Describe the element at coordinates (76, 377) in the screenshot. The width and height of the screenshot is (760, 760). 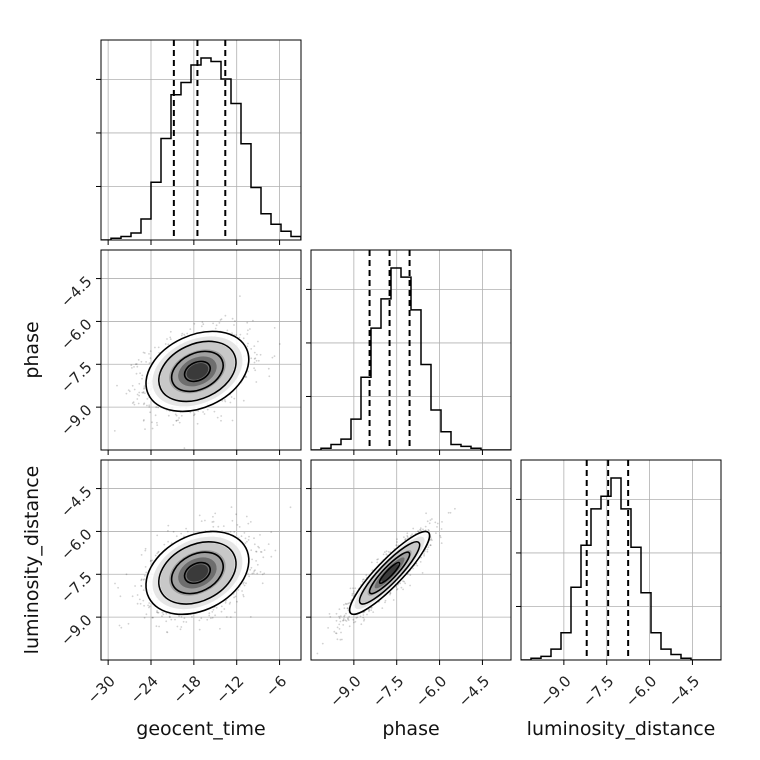
I see `y-tick-label: −7.5` at that location.